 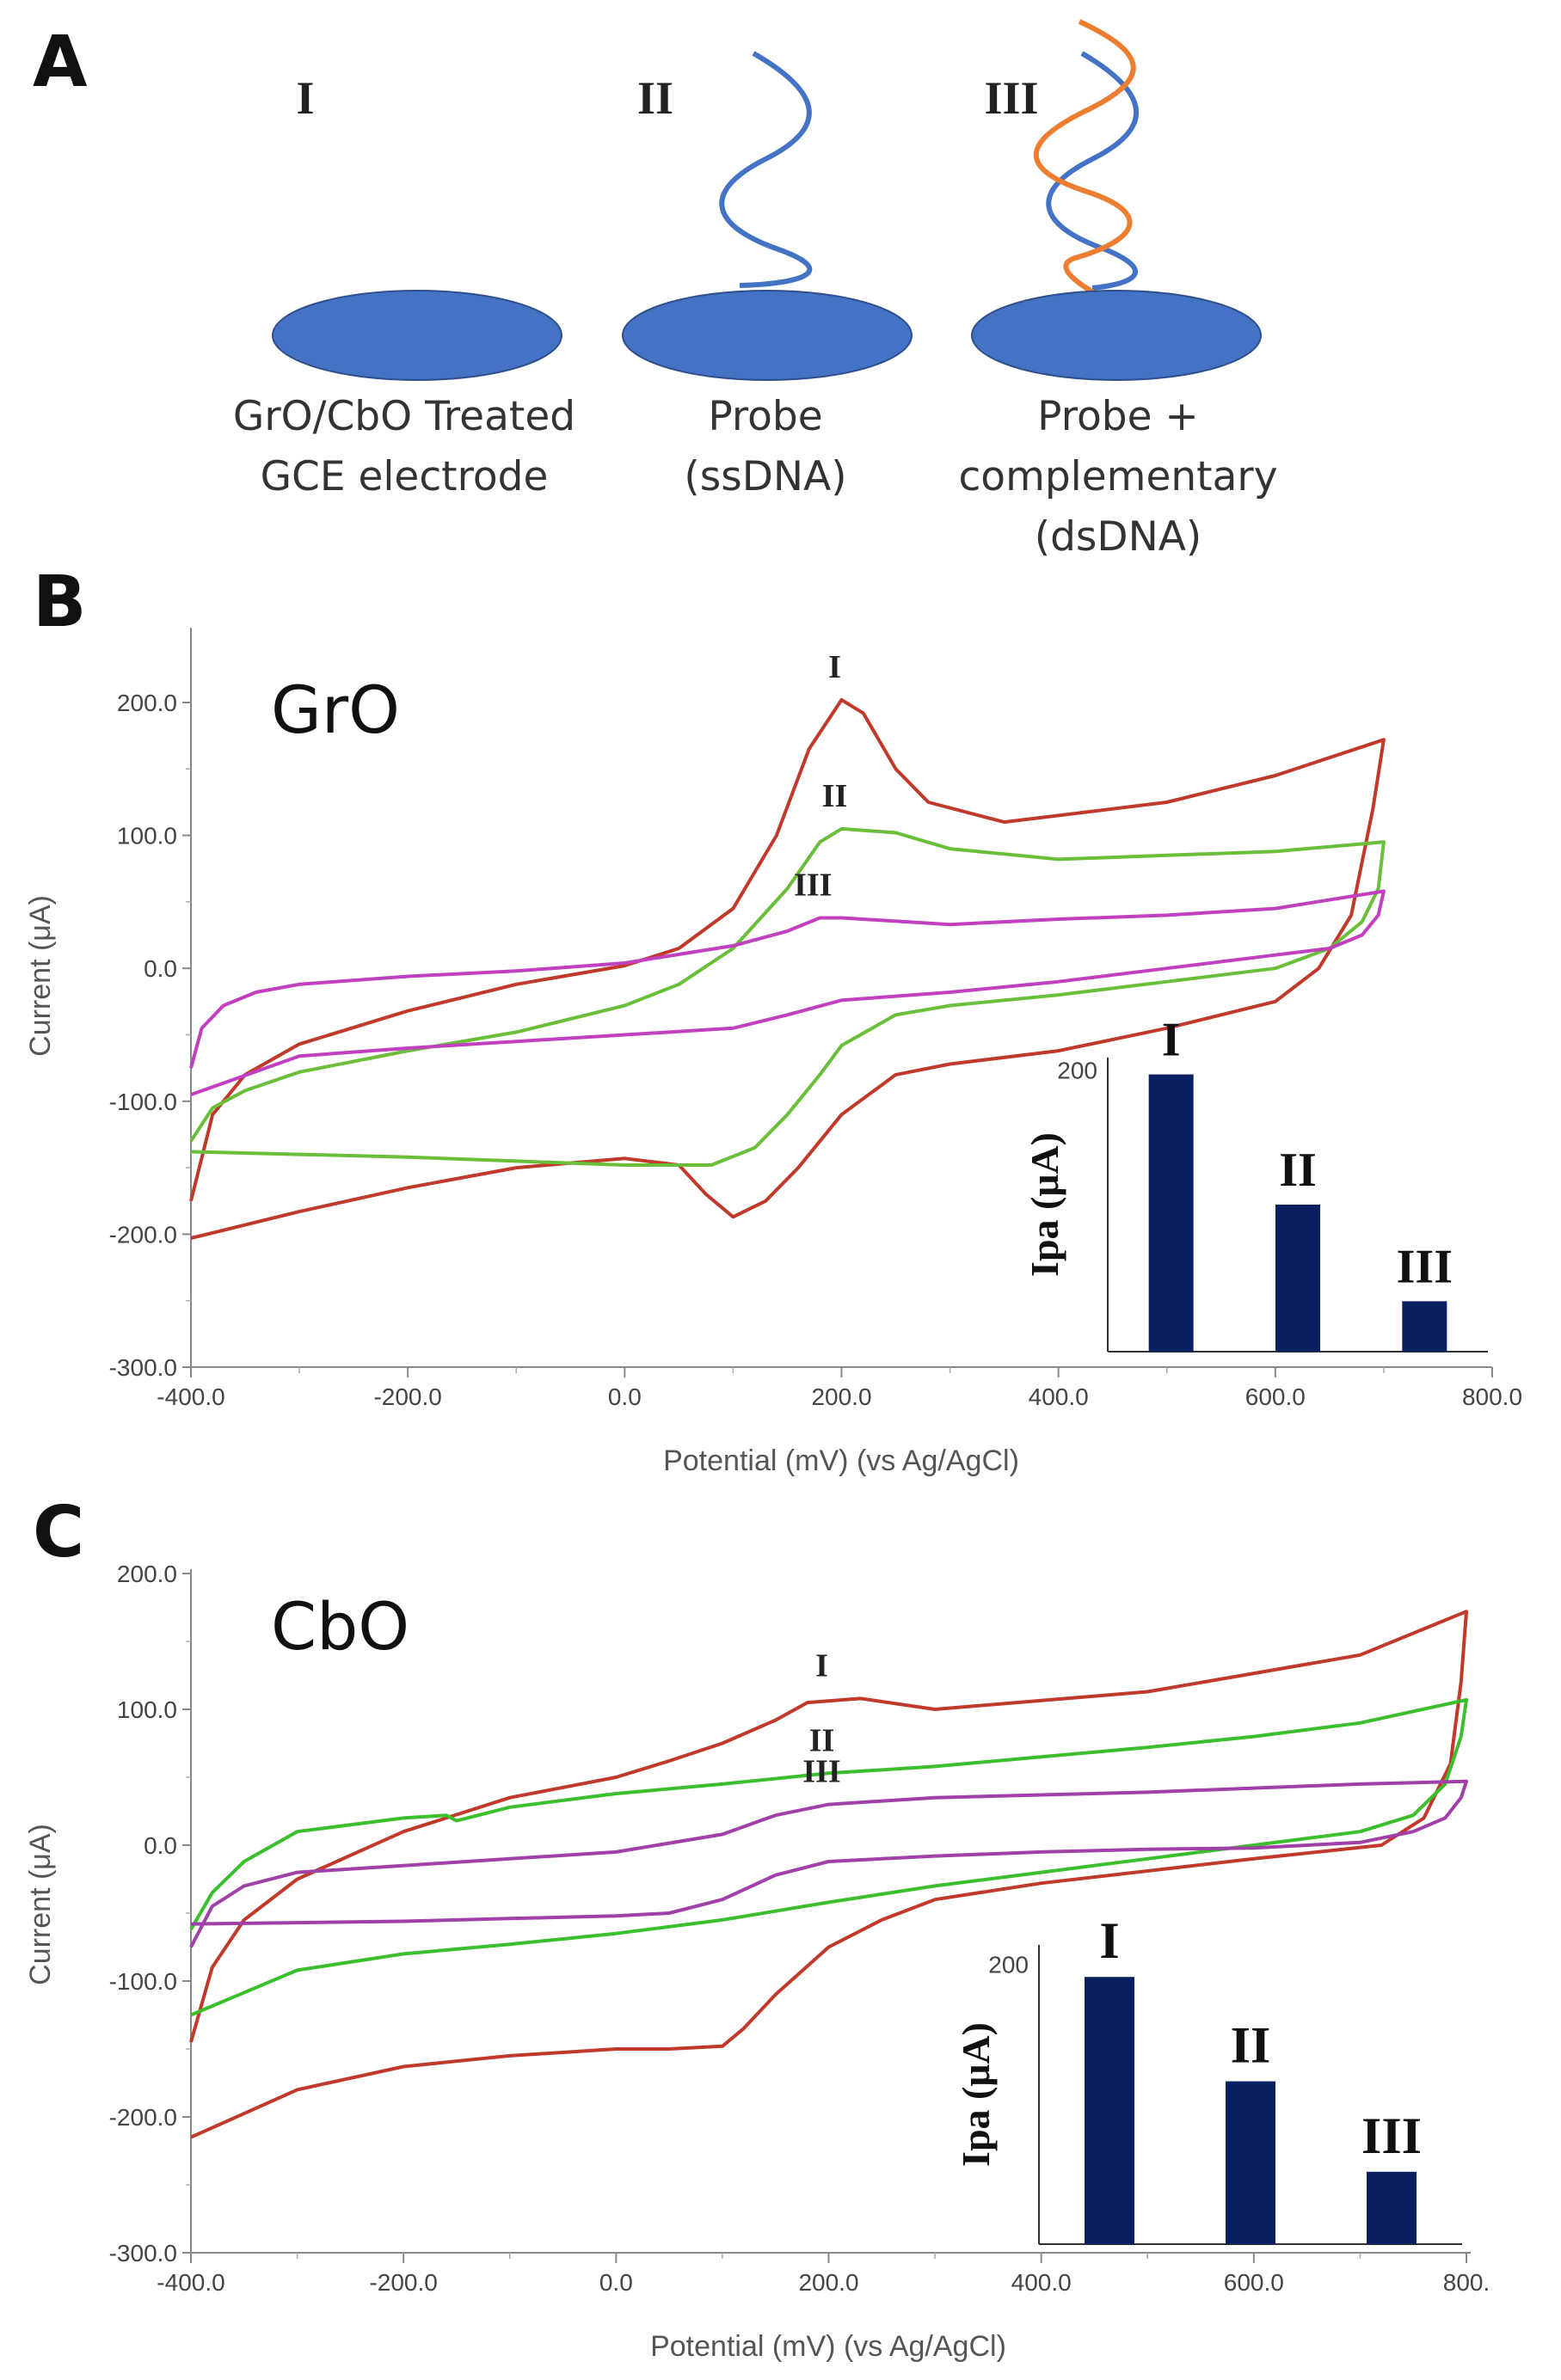 I want to click on panel-letter-a: A, so click(x=60, y=62).